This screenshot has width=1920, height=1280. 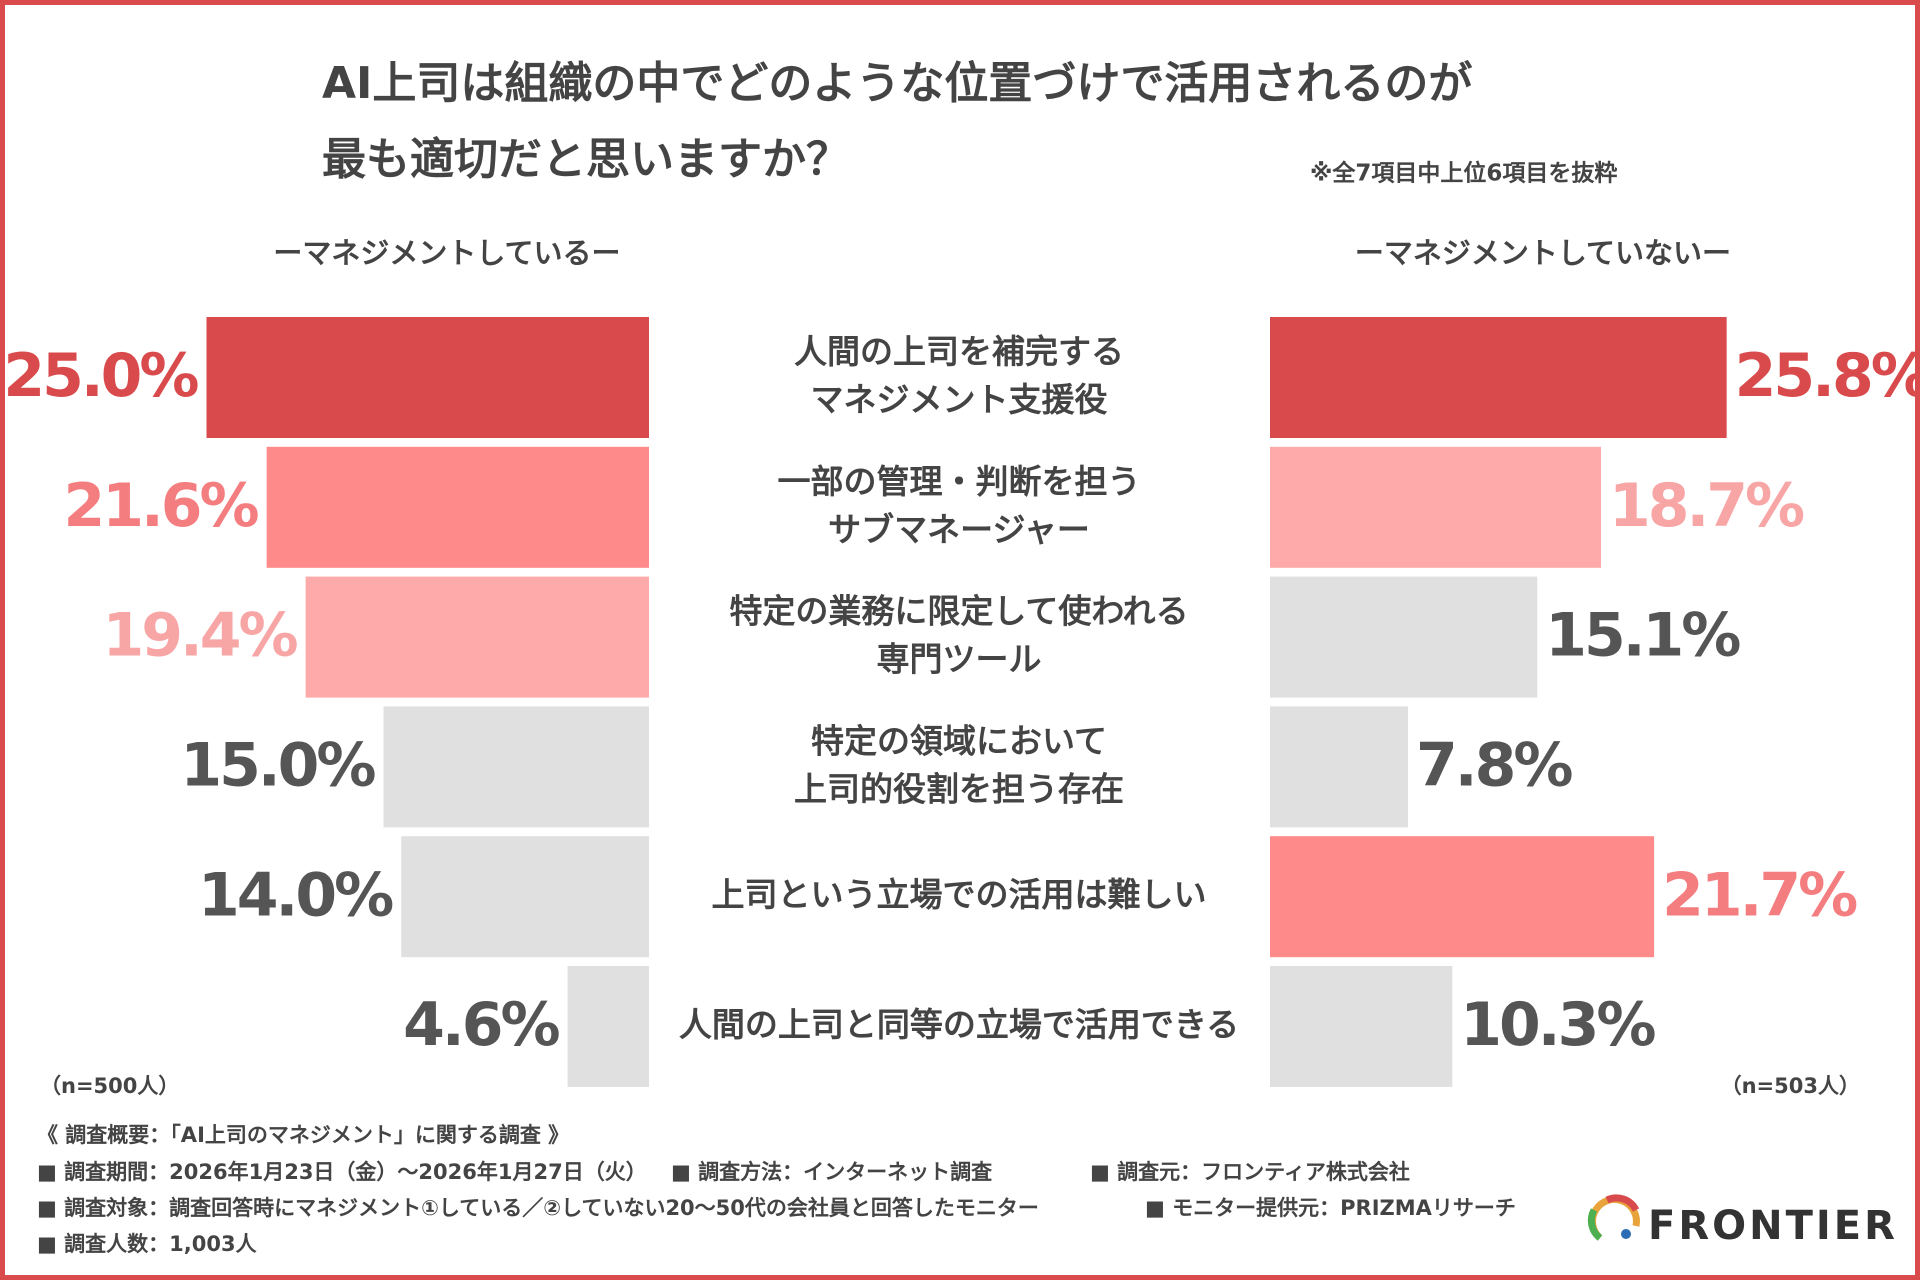 What do you see at coordinates (446, 253) in the screenshot?
I see `series-header: ーマネジメントしているー` at bounding box center [446, 253].